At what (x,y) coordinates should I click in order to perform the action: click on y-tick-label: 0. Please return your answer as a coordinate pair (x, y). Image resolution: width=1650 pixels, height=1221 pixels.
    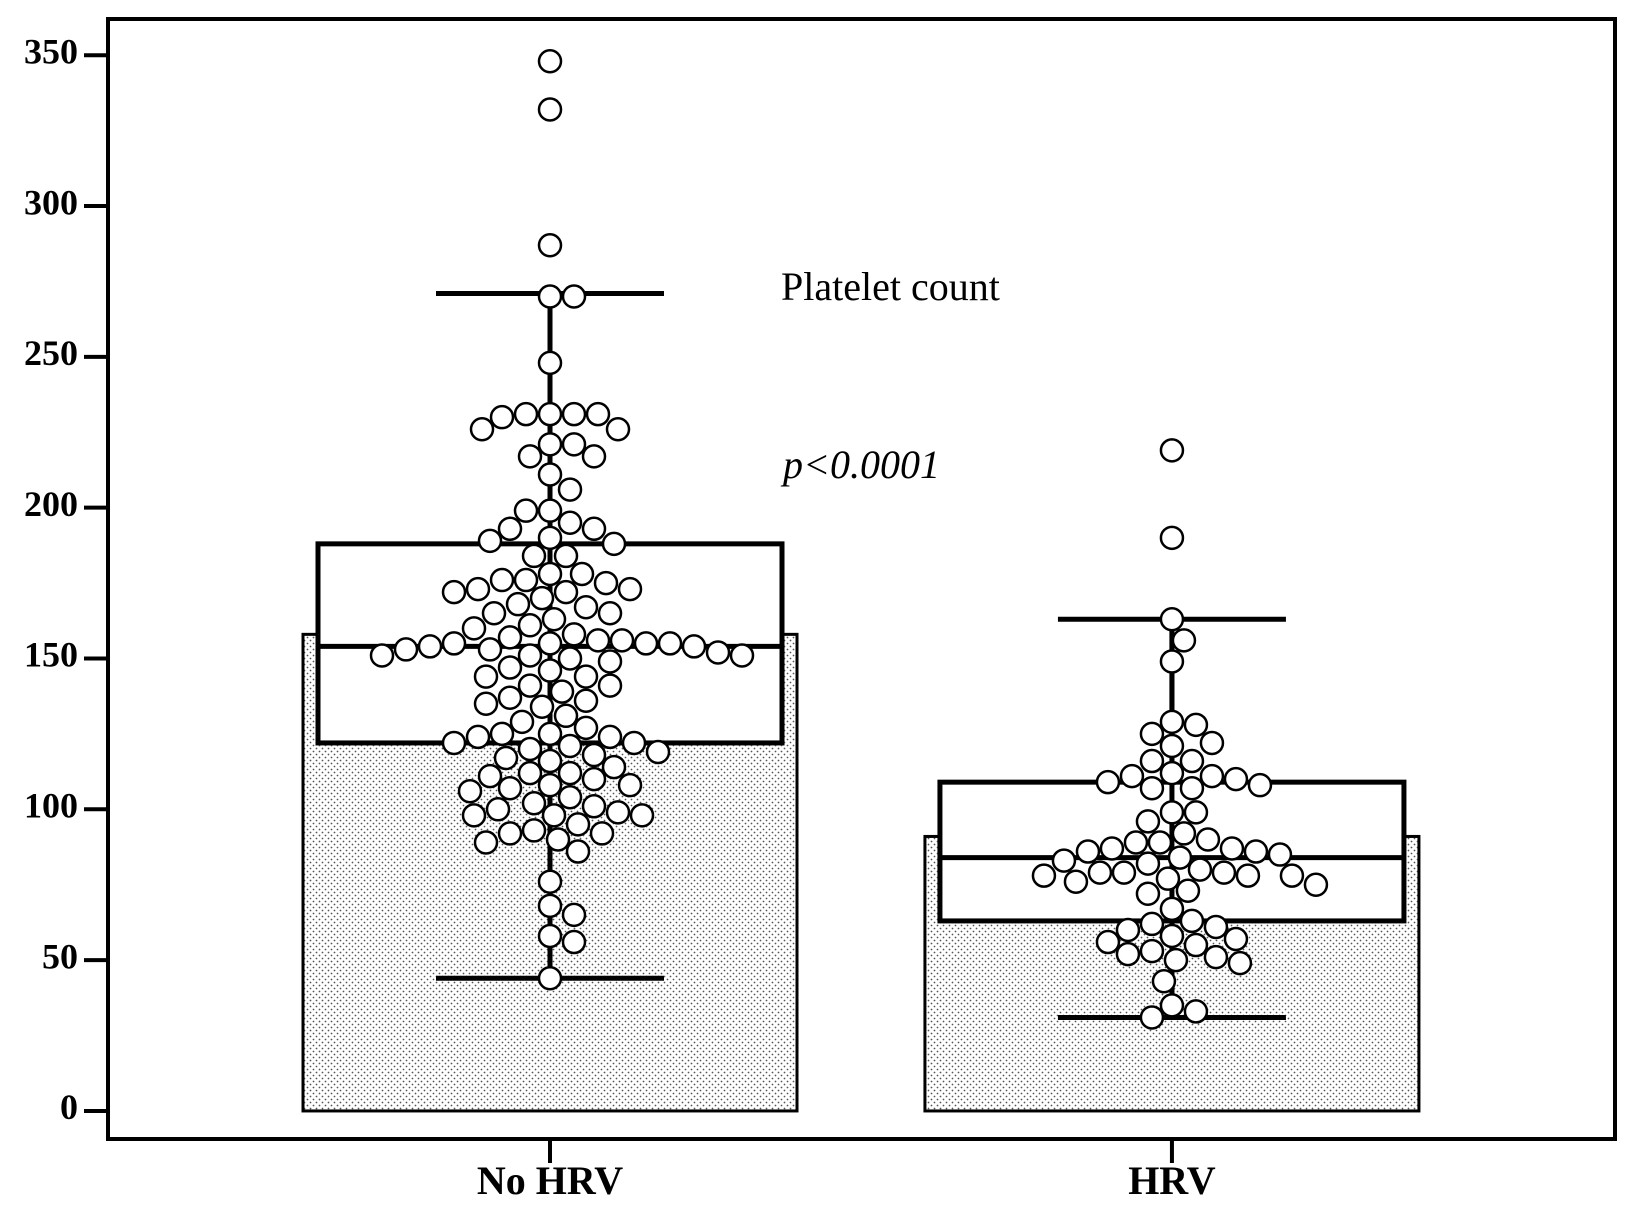
    Looking at the image, I should click on (69, 1107).